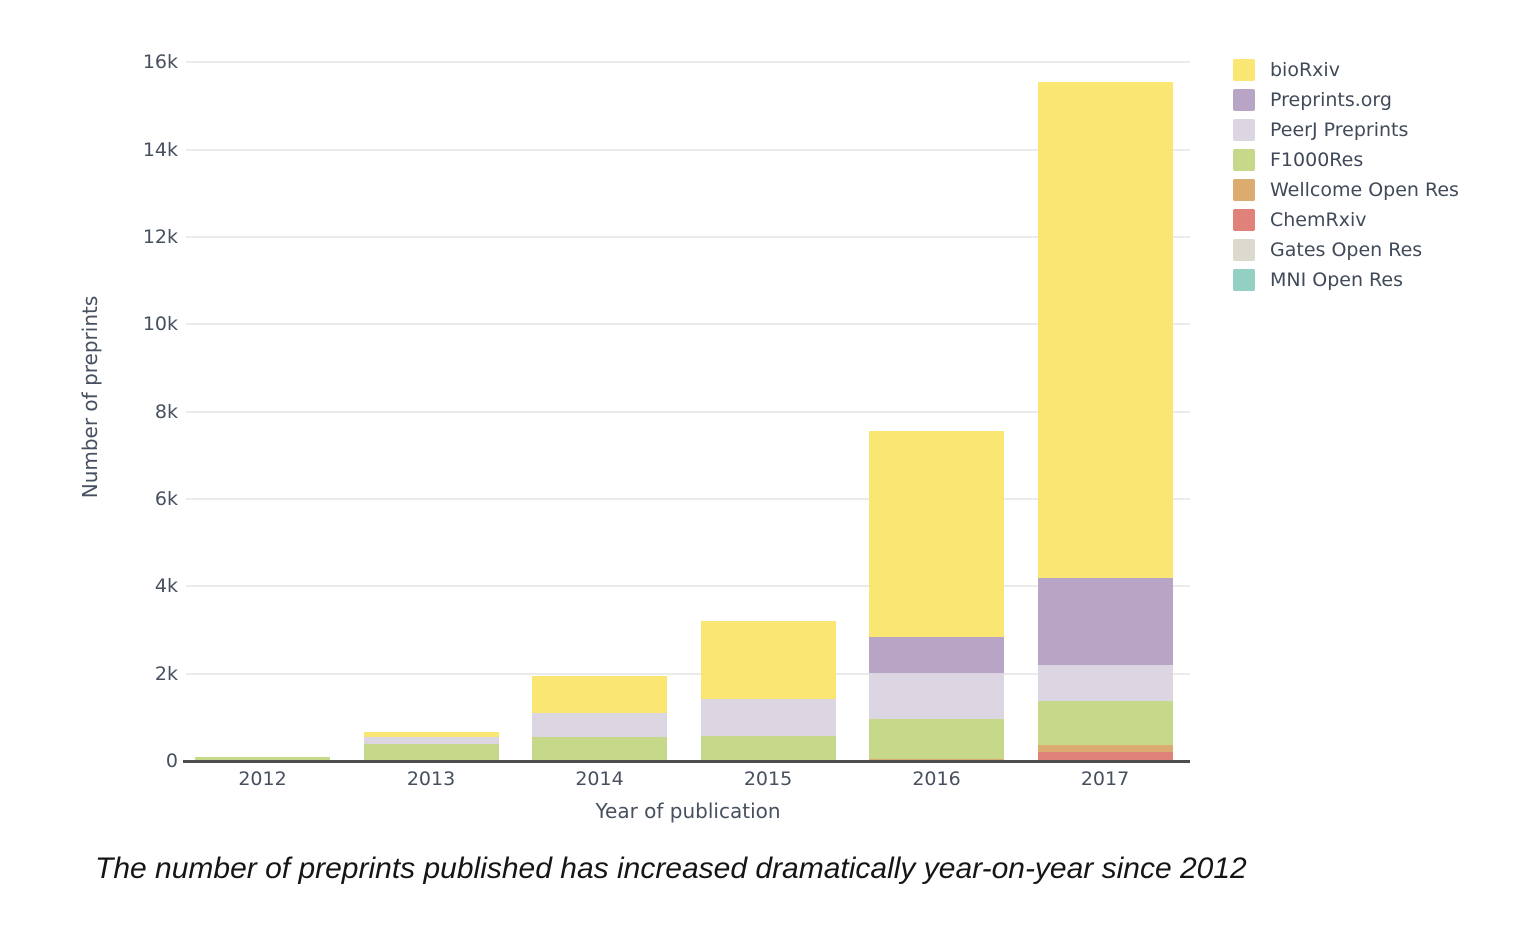  What do you see at coordinates (1339, 130) in the screenshot?
I see `legend-label: PeerJ Preprints` at bounding box center [1339, 130].